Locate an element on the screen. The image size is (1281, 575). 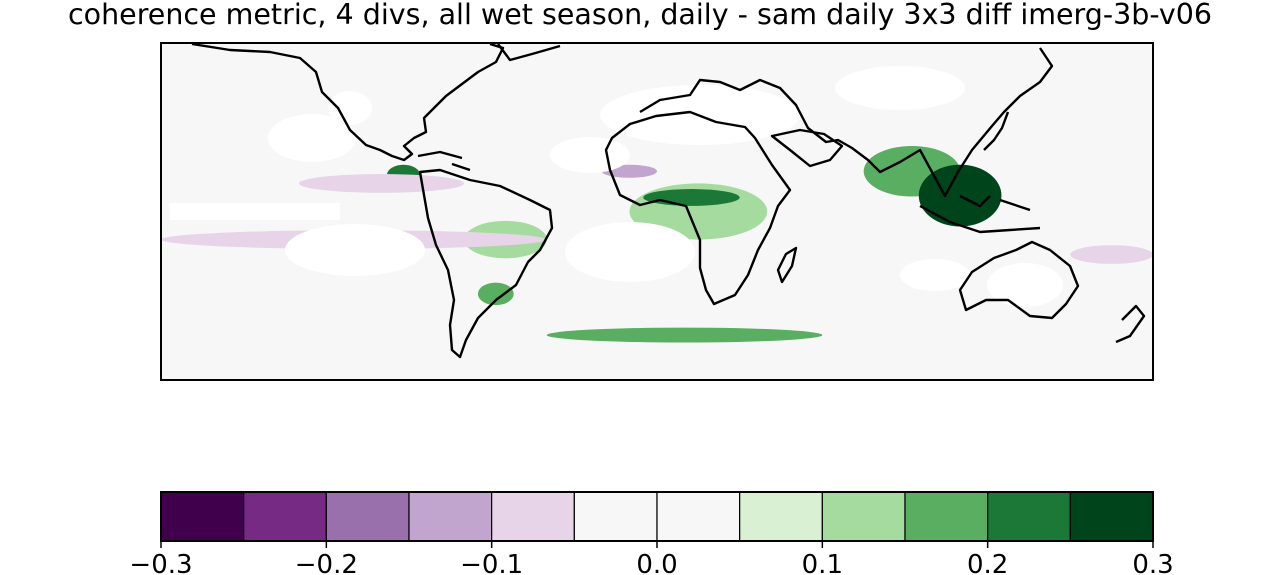
colorbar-tick-label-3: 0.0 is located at coordinates (656, 562).